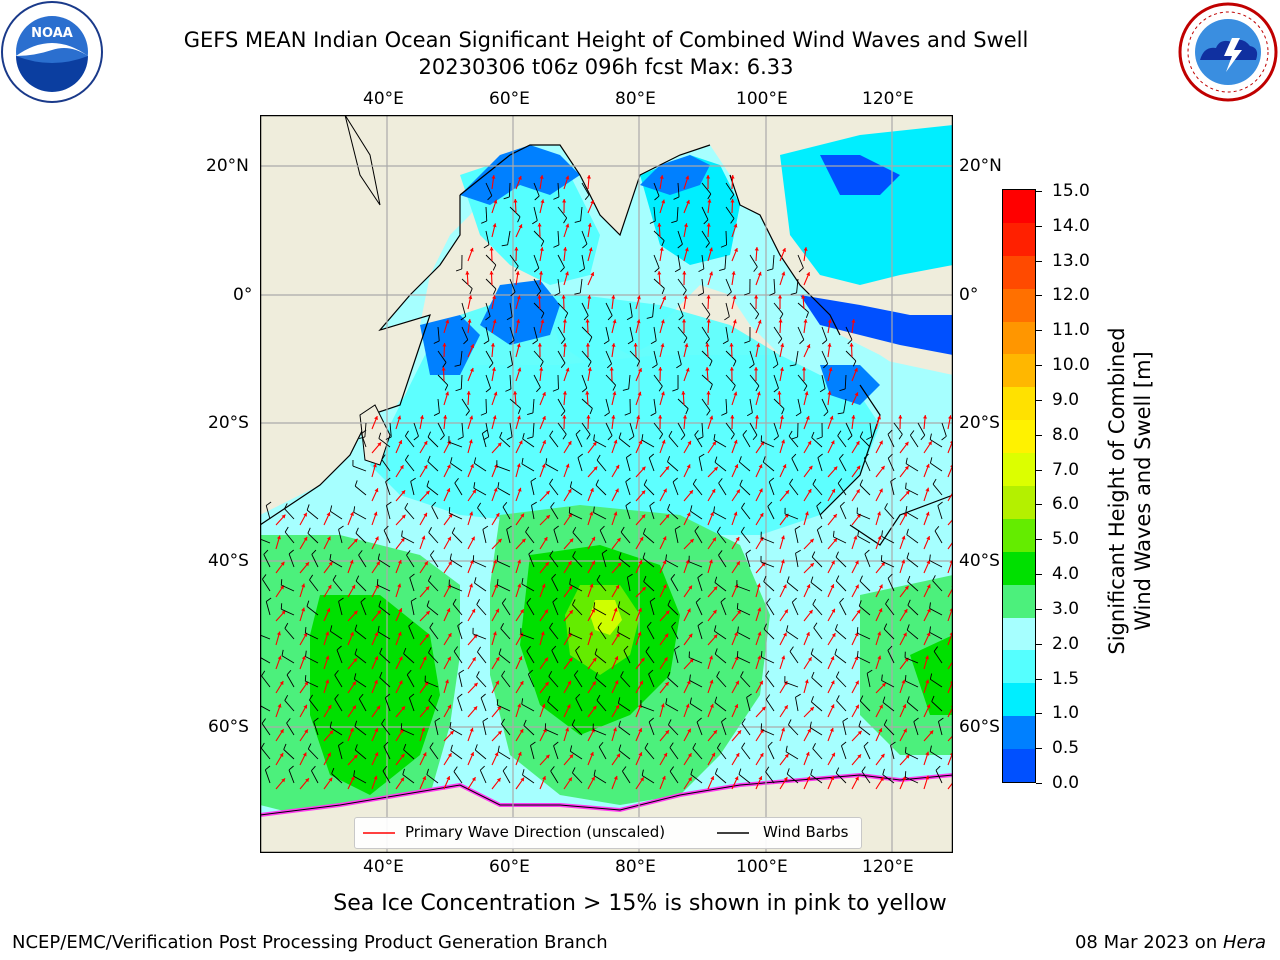 The image size is (1280, 960). What do you see at coordinates (1039, 331) in the screenshot?
I see `colorbar-tick-mark` at bounding box center [1039, 331].